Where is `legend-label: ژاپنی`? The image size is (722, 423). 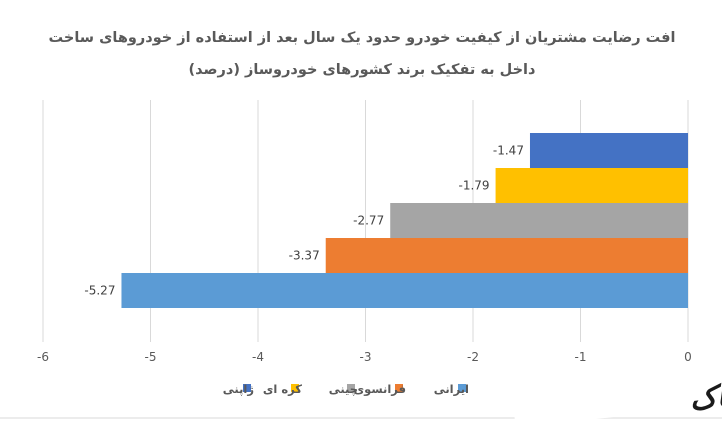
legend-label: ژاپنی is located at coordinates (238, 389).